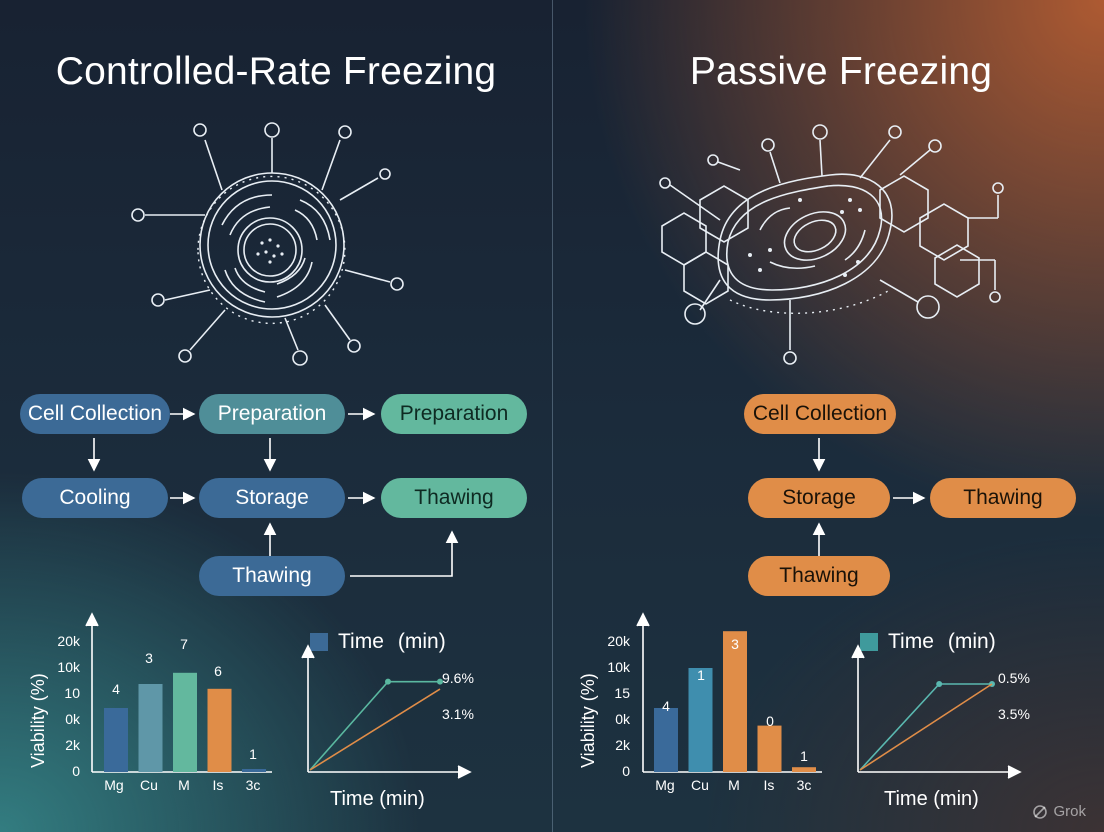  What do you see at coordinates (361, 641) in the screenshot?
I see `left-legend-label: Time` at bounding box center [361, 641].